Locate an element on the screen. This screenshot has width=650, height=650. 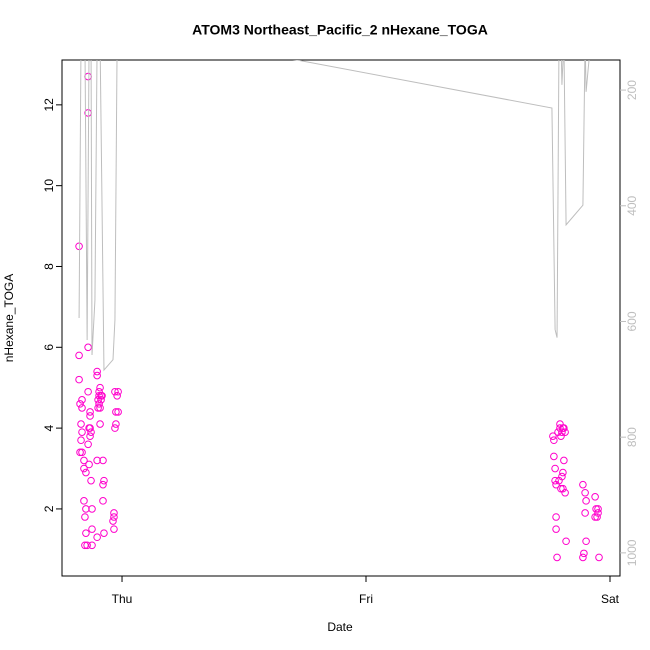
y2-tick-label: 1000 is located at coordinates (632, 552).